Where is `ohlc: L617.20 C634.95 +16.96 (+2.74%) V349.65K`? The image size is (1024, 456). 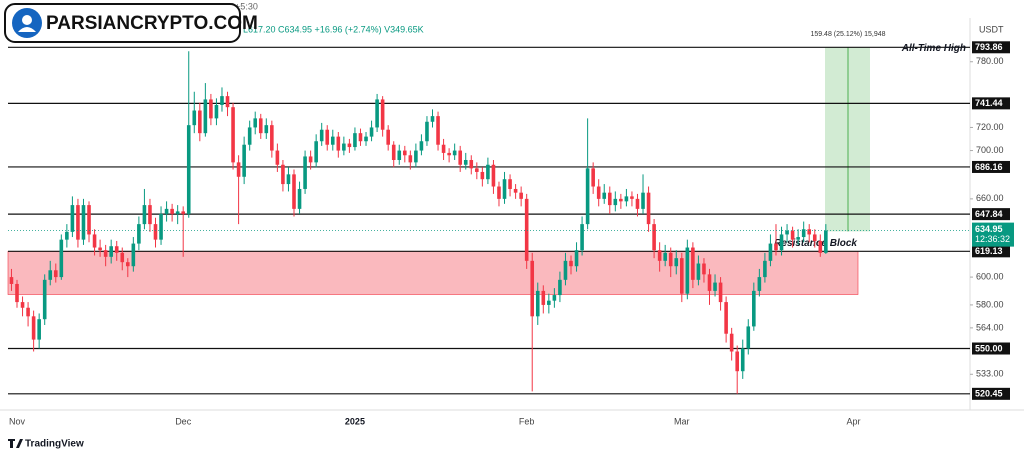 ohlc: L617.20 C634.95 +16.96 (+2.74%) V349.65K is located at coordinates (333, 29).